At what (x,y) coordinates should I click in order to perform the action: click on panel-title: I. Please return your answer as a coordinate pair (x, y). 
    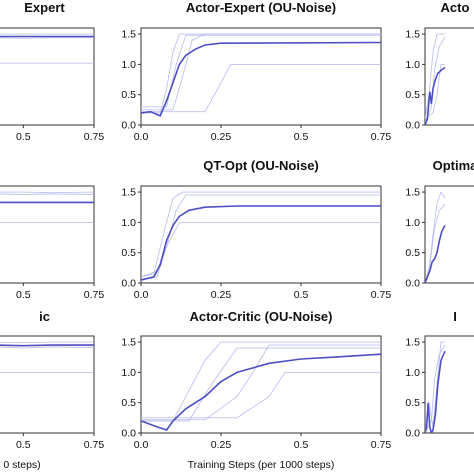
    Looking at the image, I should click on (455, 316).